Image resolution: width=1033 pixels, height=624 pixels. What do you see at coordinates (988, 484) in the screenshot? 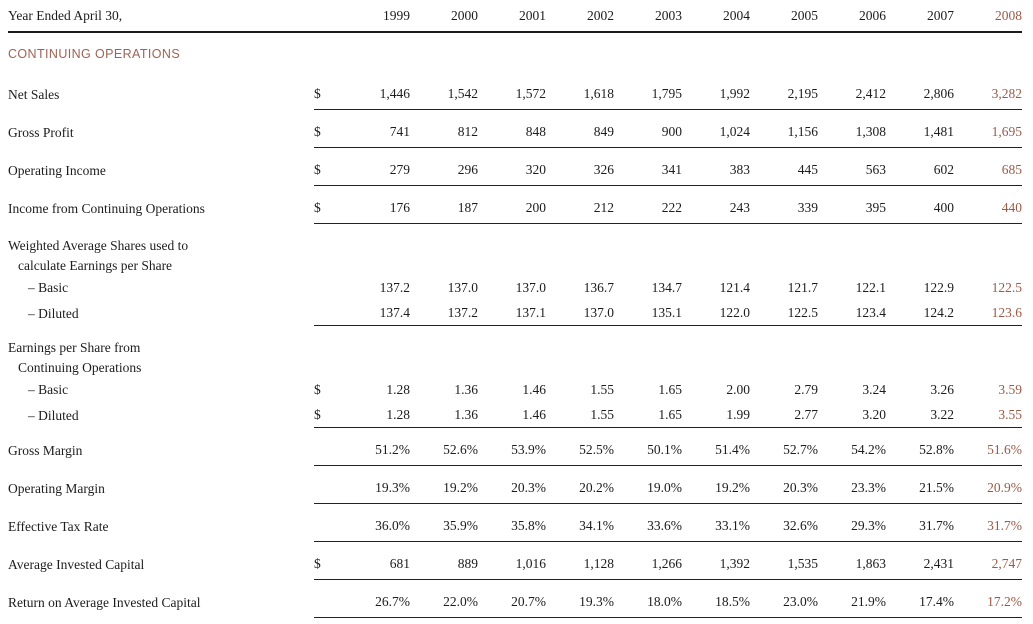
I see `value-cell: 20.9%` at bounding box center [988, 484].